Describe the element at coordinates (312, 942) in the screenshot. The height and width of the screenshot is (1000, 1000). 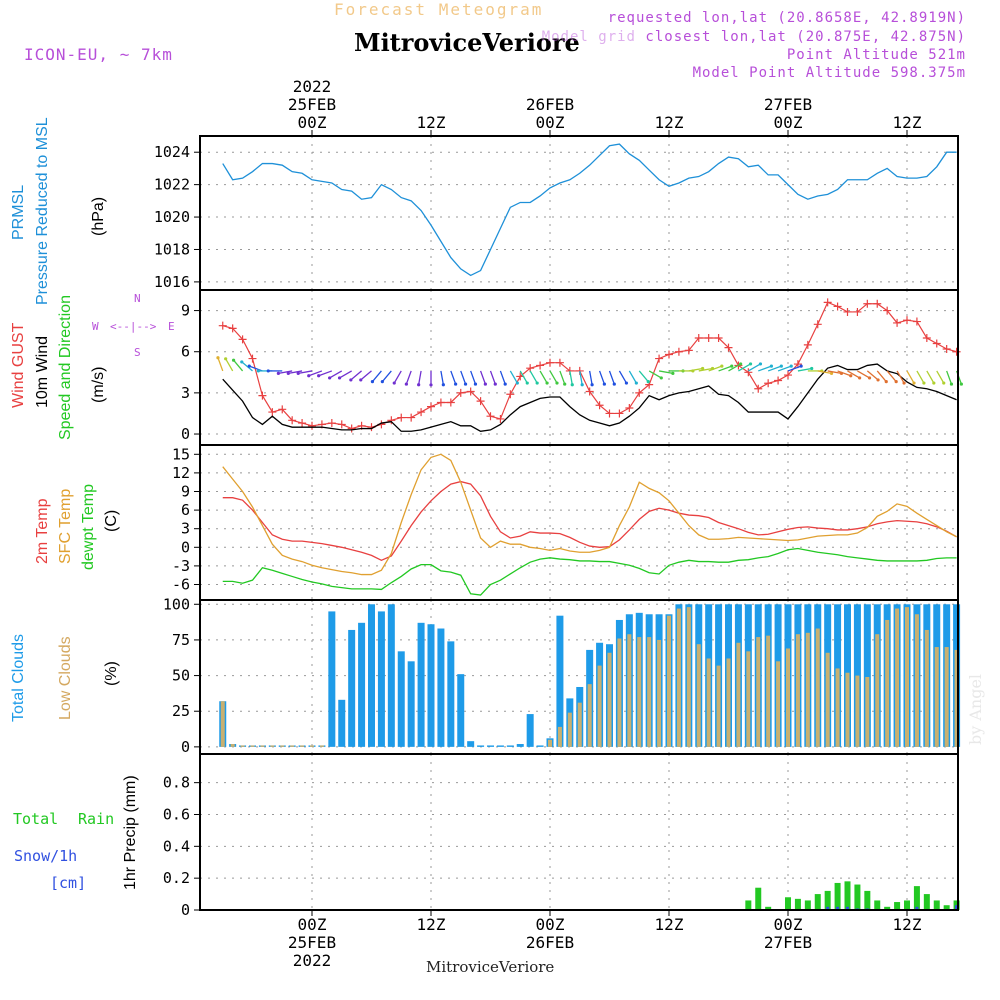
I see `bottom-time-label: 25FEB` at that location.